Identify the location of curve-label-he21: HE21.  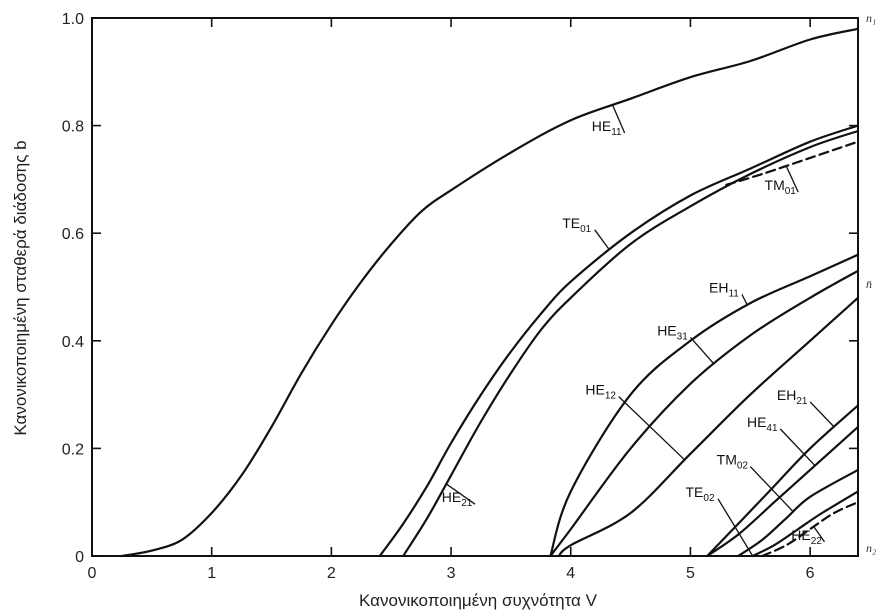
(457, 499).